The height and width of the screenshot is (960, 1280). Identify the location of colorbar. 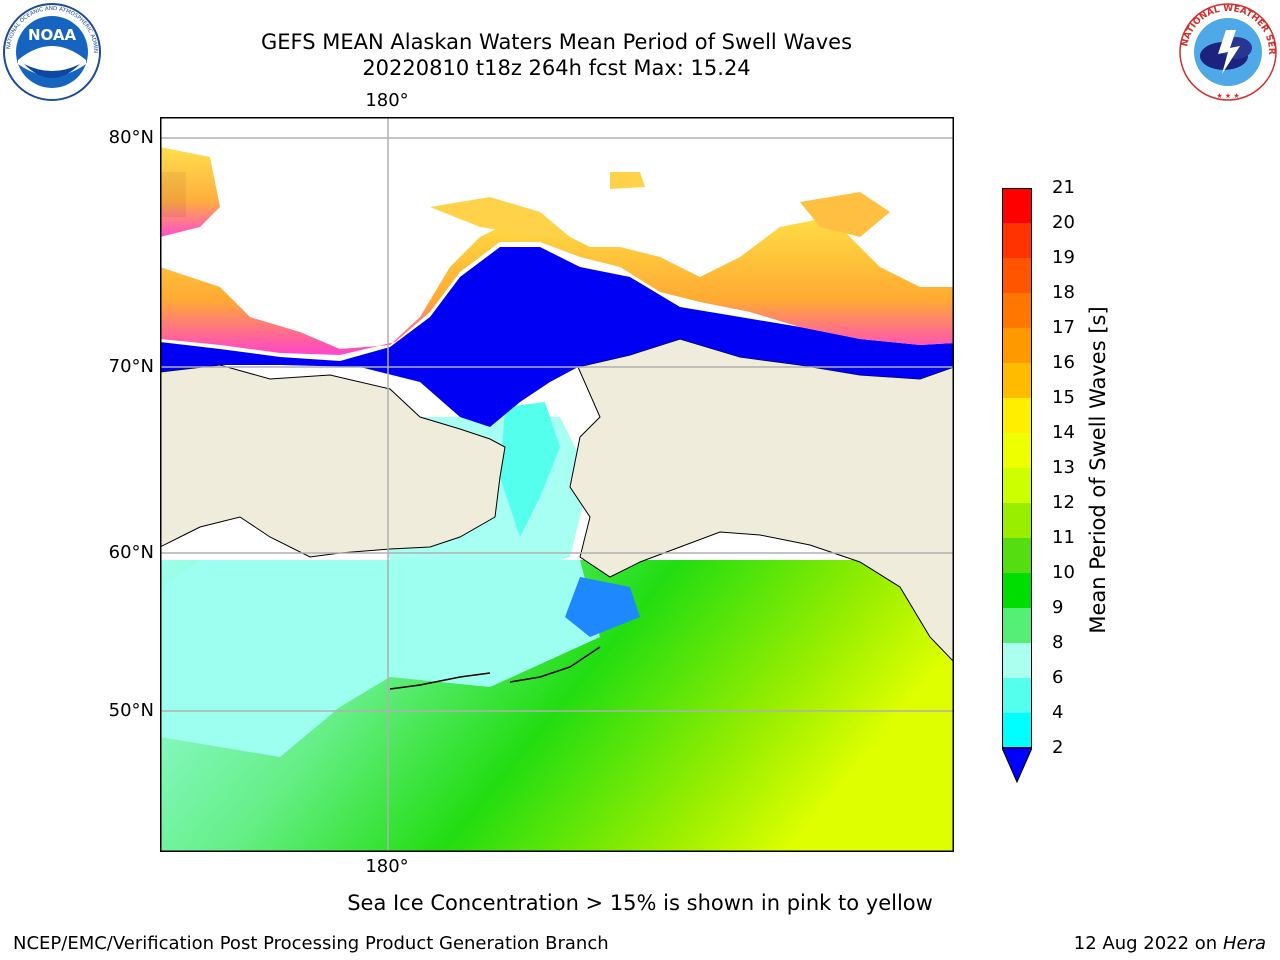
(1017, 485).